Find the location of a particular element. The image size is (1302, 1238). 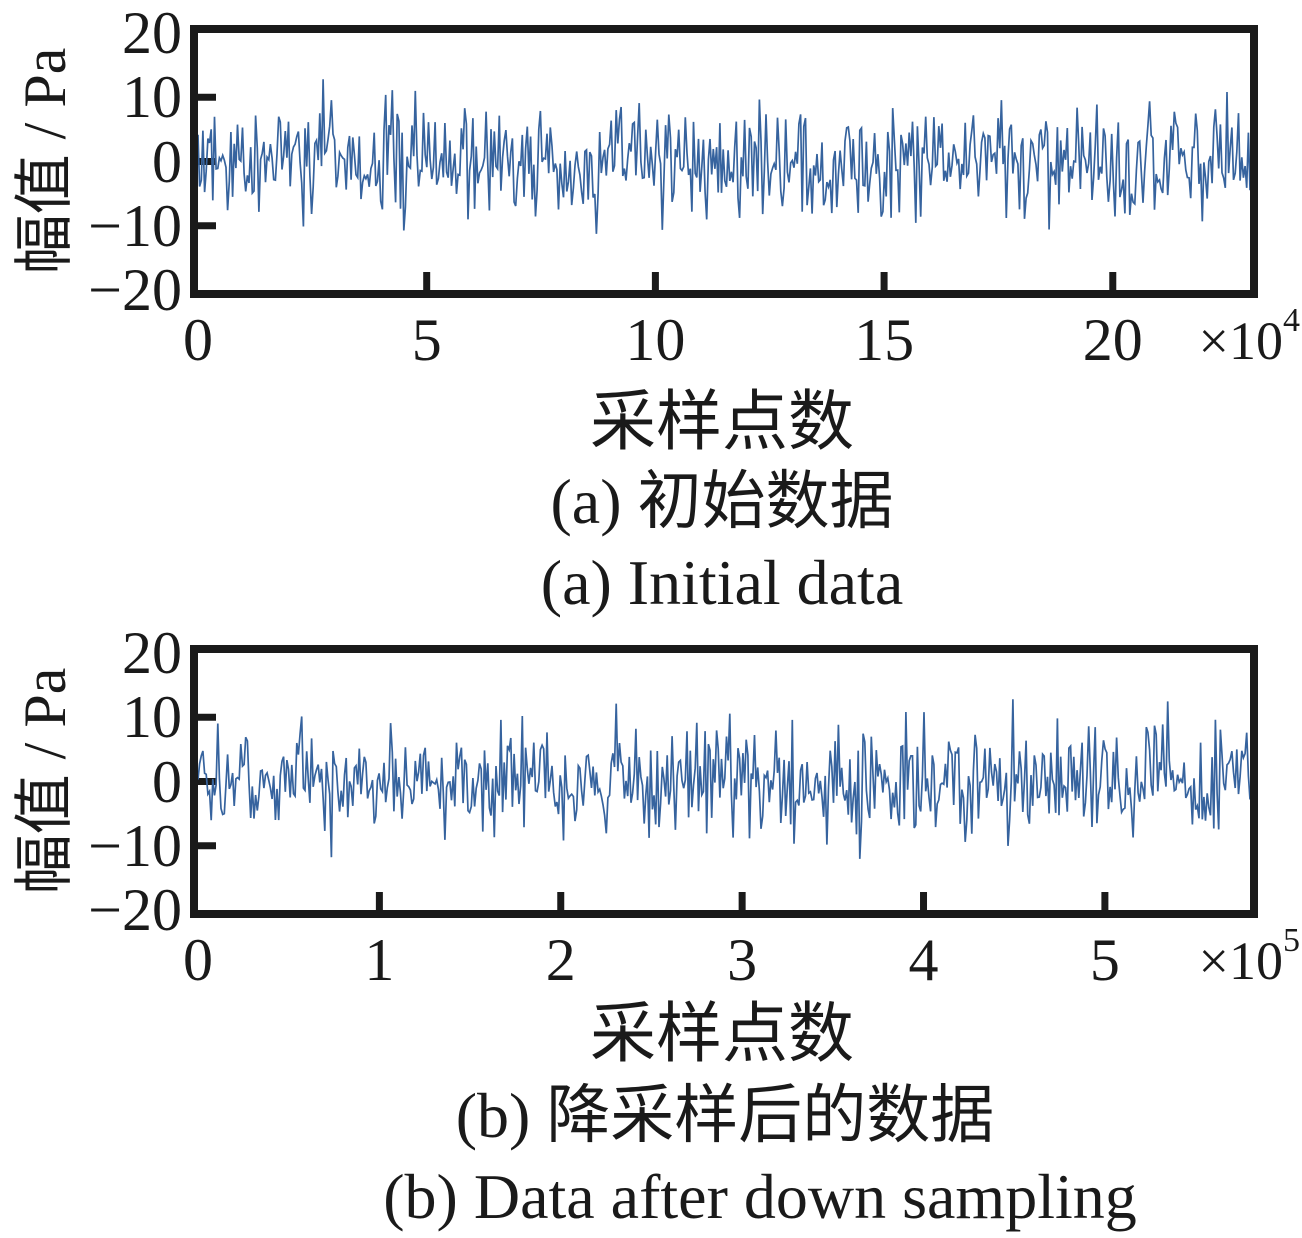

x-exponent-power: 5 is located at coordinates (1291, 940).